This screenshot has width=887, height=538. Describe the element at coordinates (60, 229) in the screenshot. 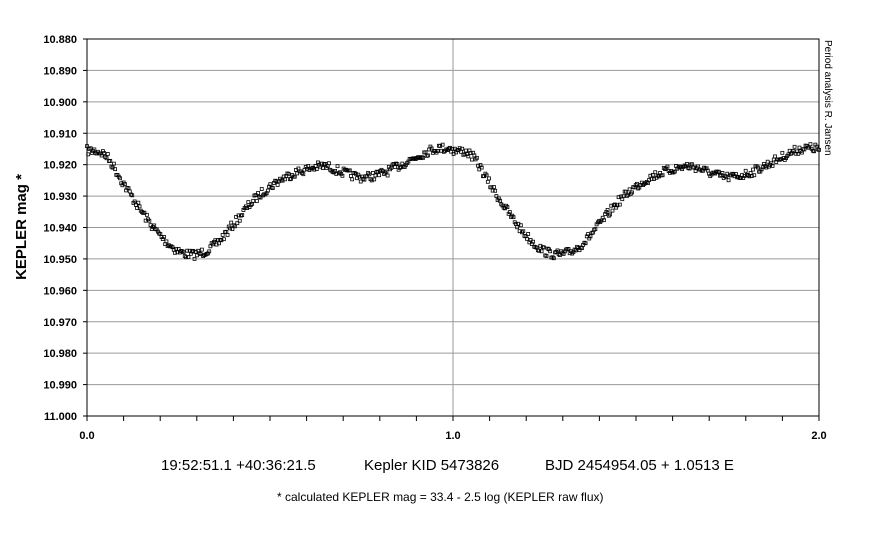

I see `y-tick-label: 10.940` at that location.